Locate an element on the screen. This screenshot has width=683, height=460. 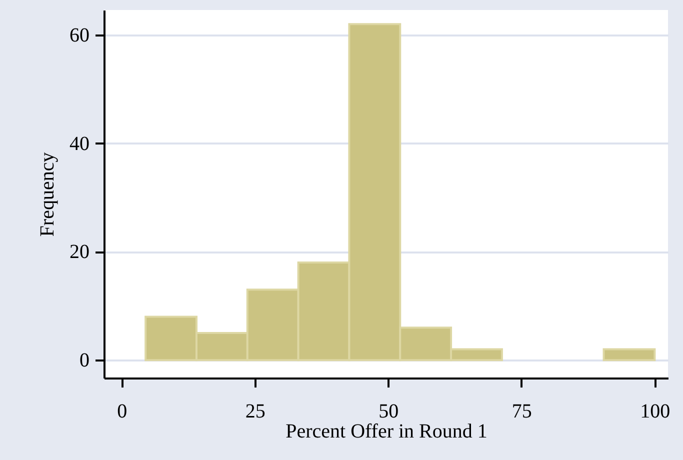
x-tick-label: 0 is located at coordinates (122, 411).